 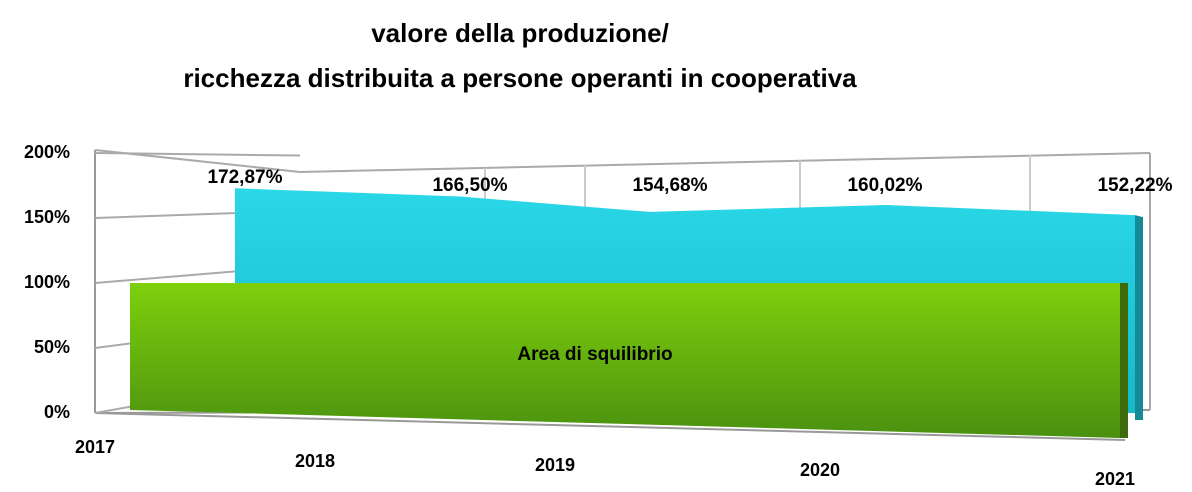 I want to click on y-tick-label: 200%, so click(x=47, y=152).